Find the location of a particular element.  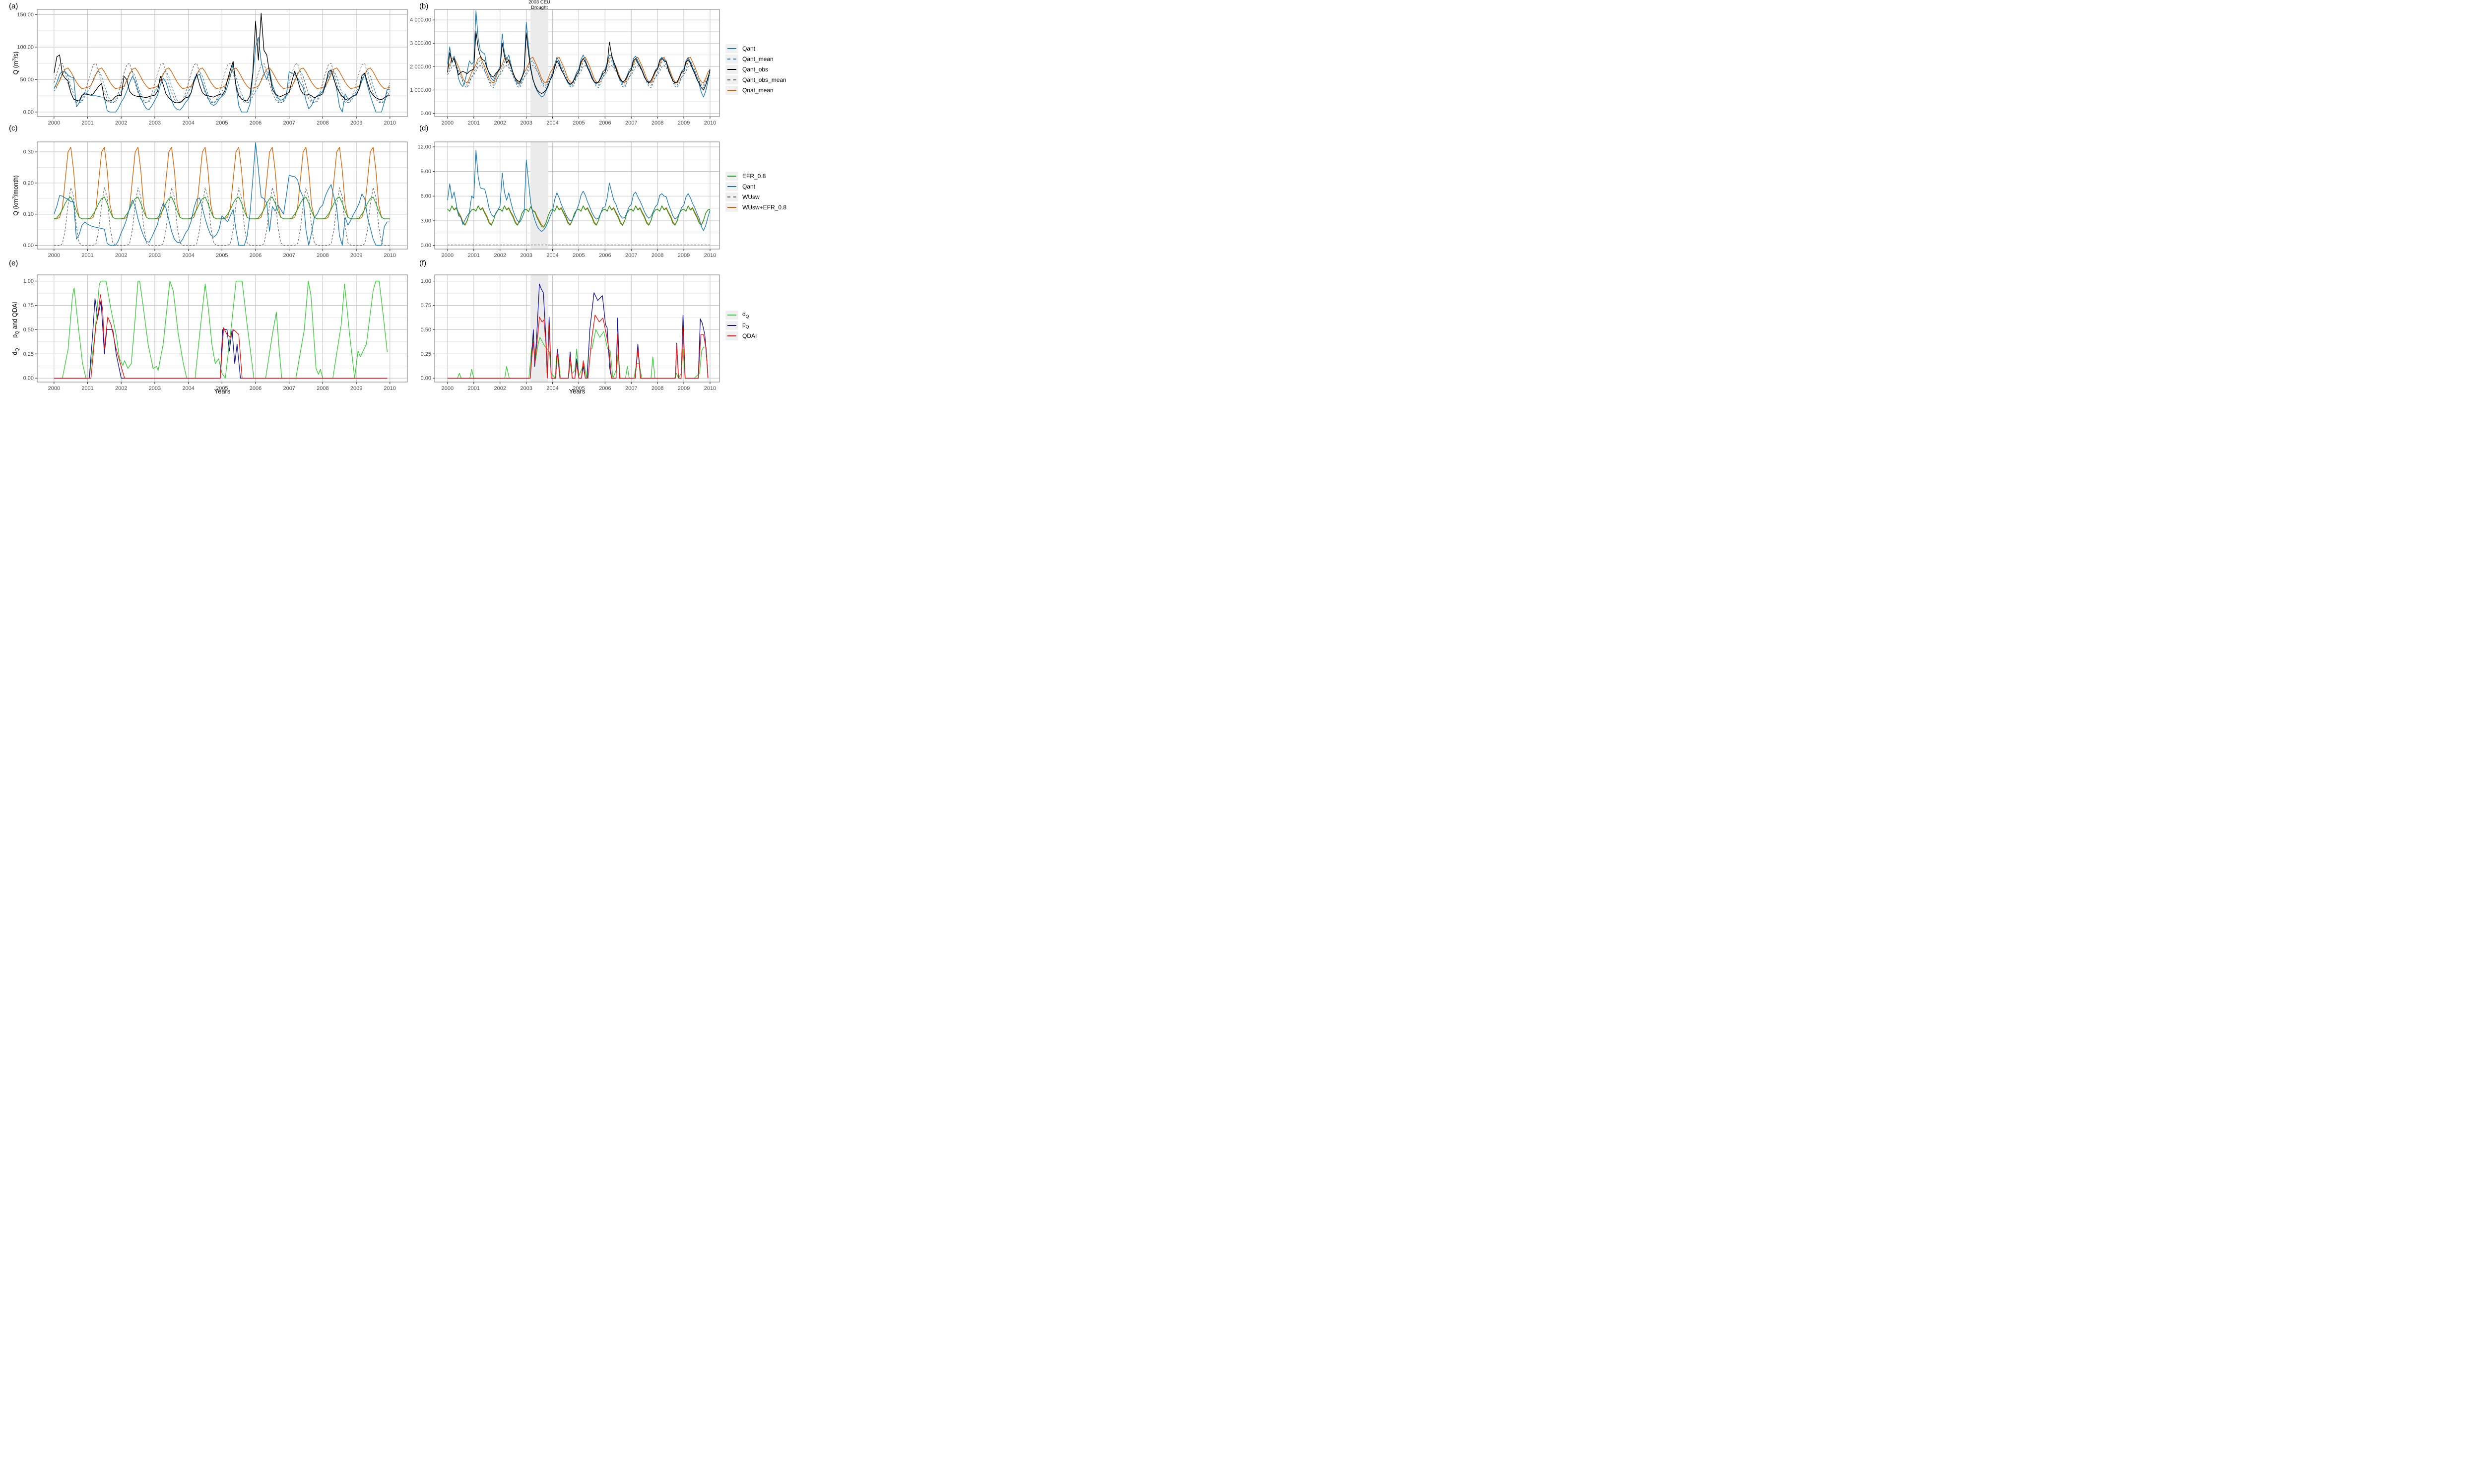

legend-label: WUsw+EFR_0.8 is located at coordinates (764, 207).